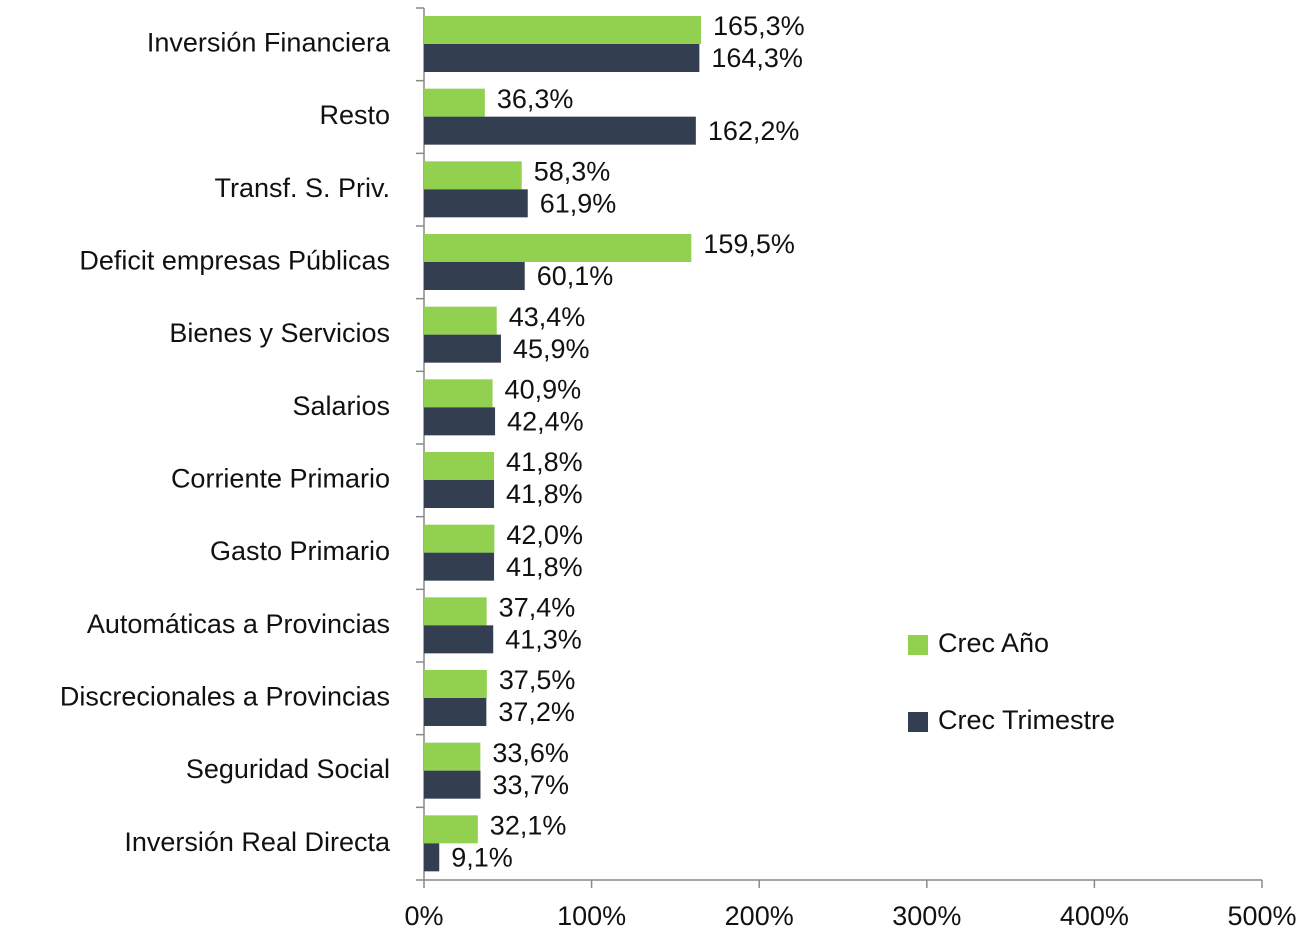 The image size is (1304, 935). Describe the element at coordinates (535, 99) in the screenshot. I see `value-label: 36,3%` at that location.